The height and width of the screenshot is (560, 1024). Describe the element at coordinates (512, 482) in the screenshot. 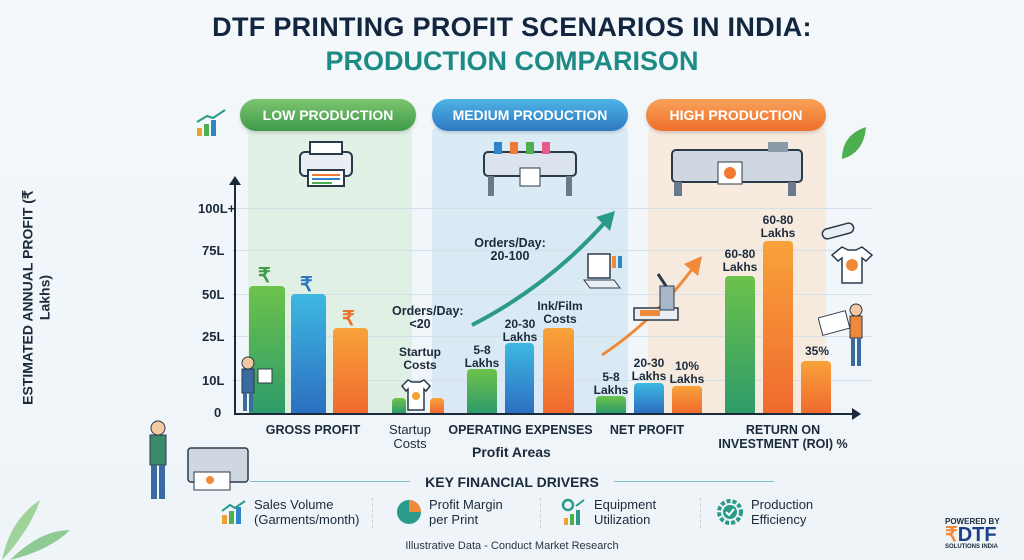

I see `drivers-title: KEY FINANCIAL DRIVERS` at that location.